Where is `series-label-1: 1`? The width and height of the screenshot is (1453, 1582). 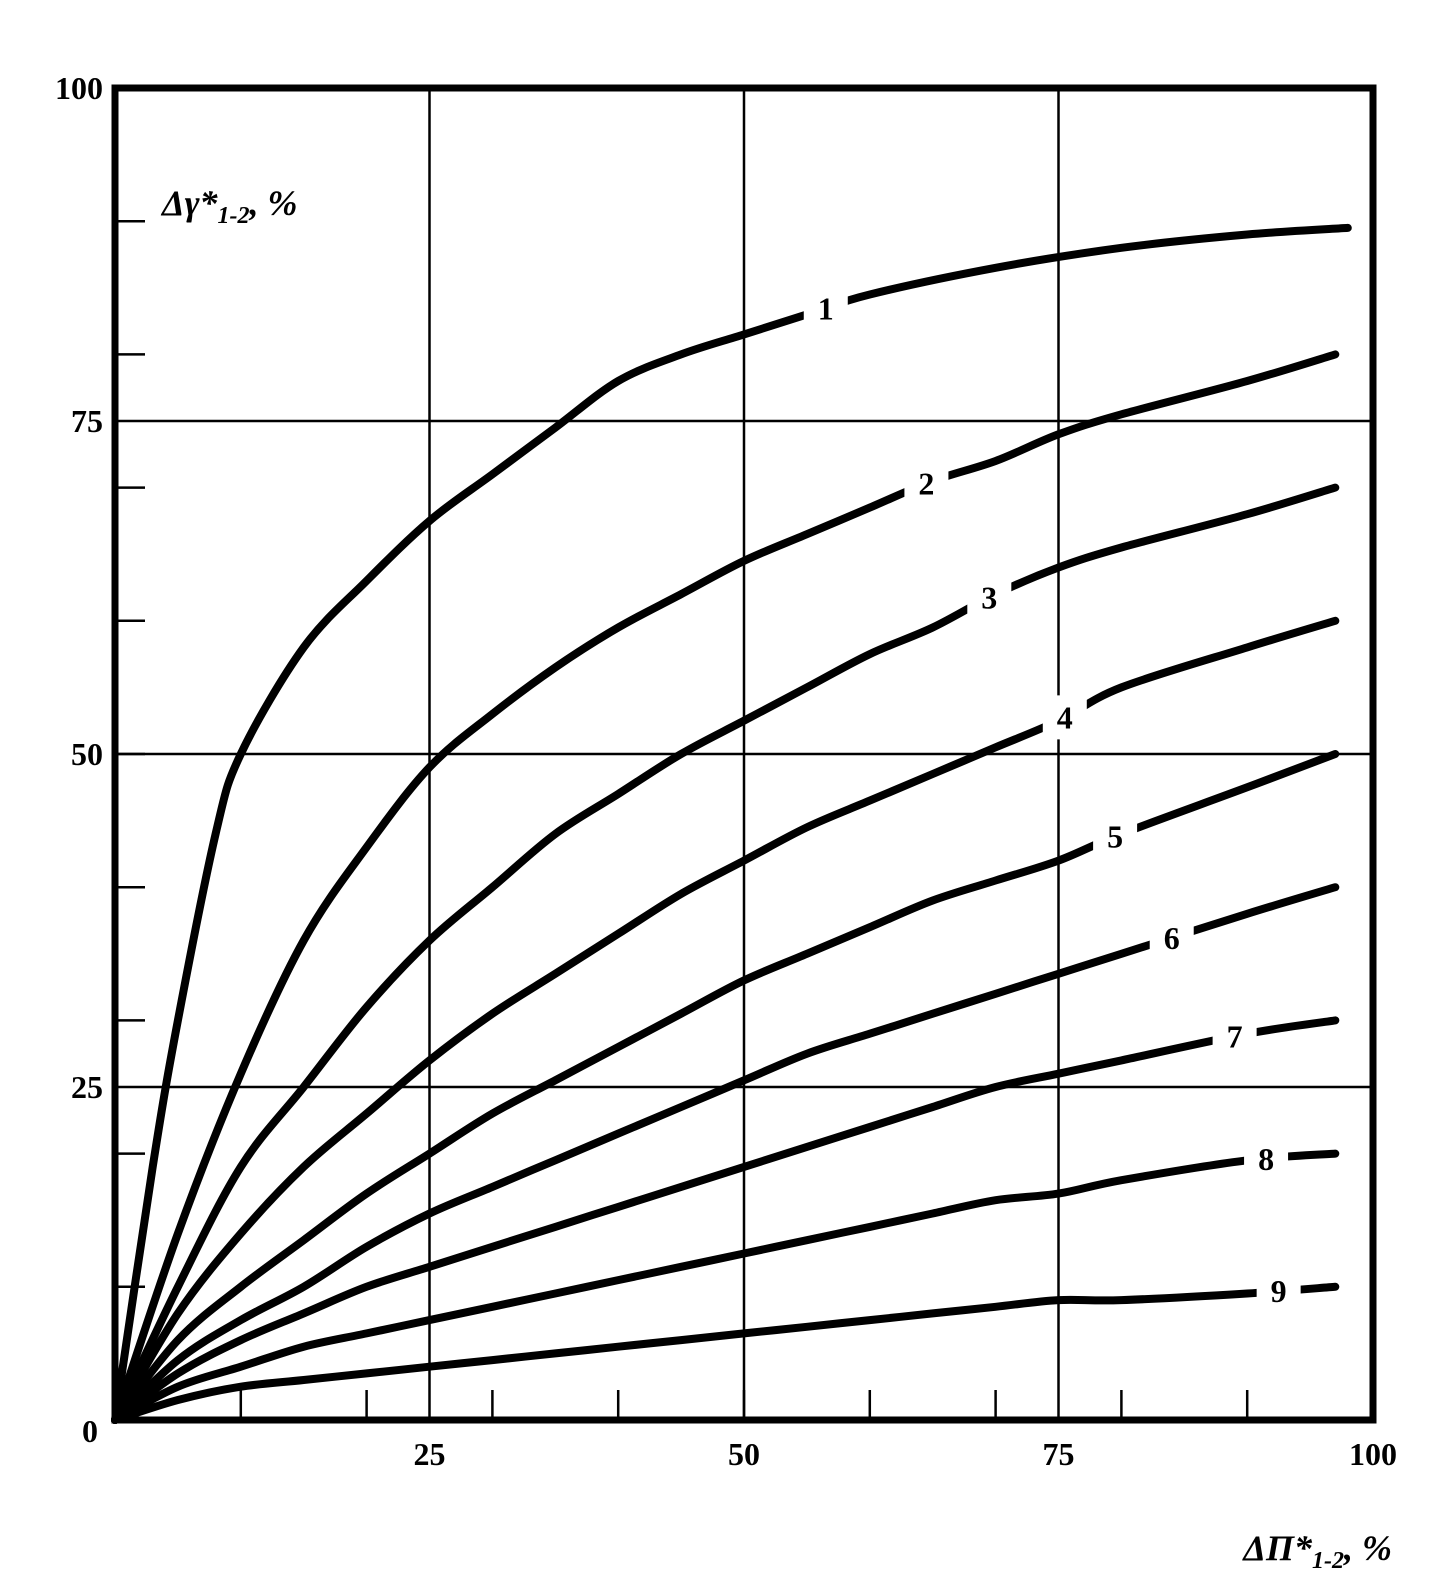 series-label-1: 1 is located at coordinates (826, 308).